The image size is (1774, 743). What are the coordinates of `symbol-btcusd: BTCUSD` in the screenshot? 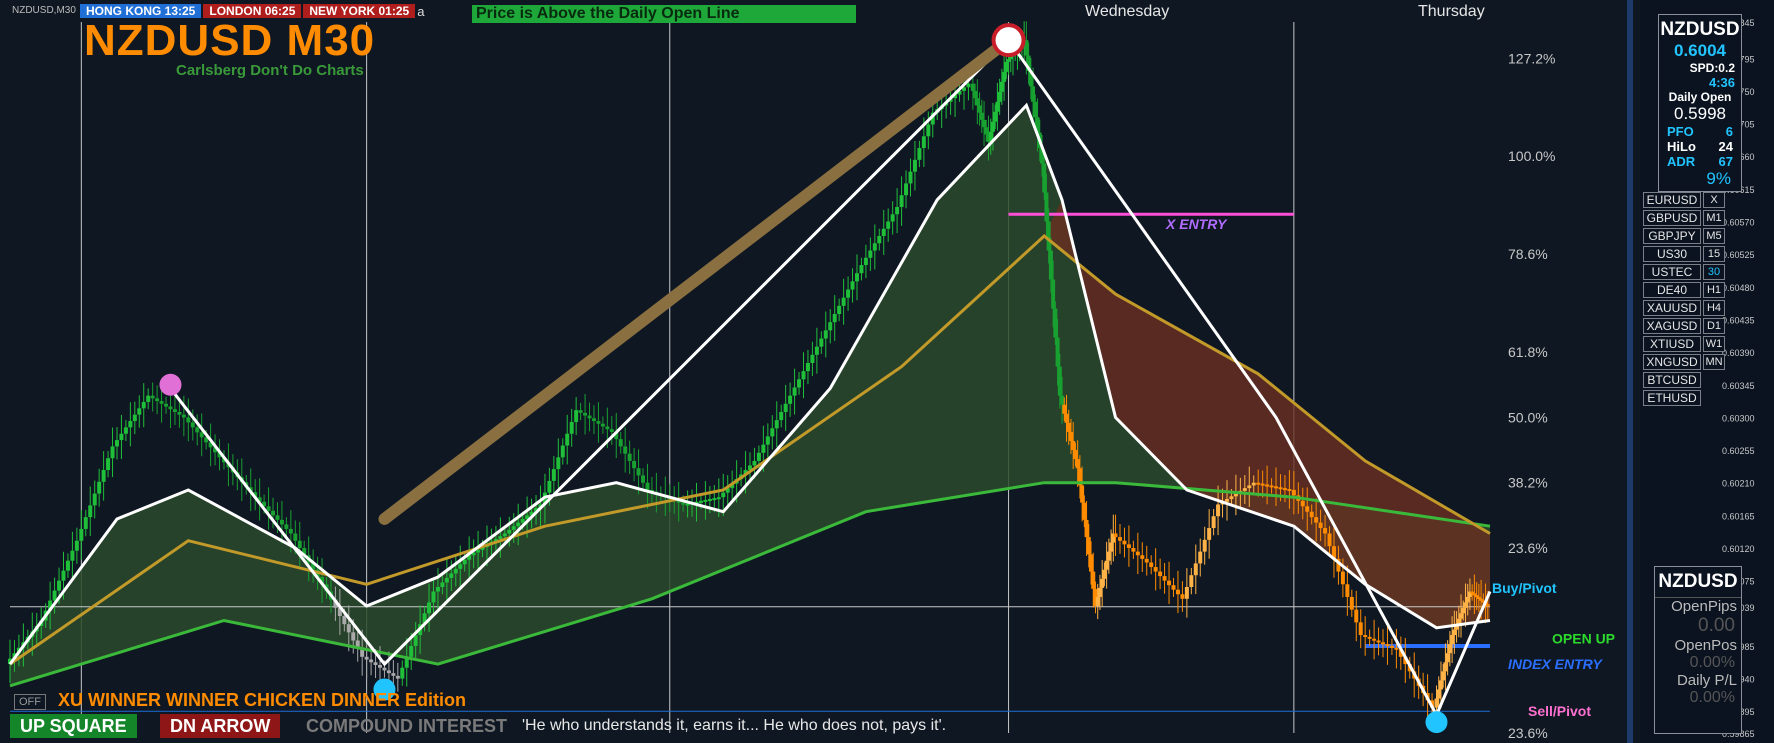 It's located at (1672, 380).